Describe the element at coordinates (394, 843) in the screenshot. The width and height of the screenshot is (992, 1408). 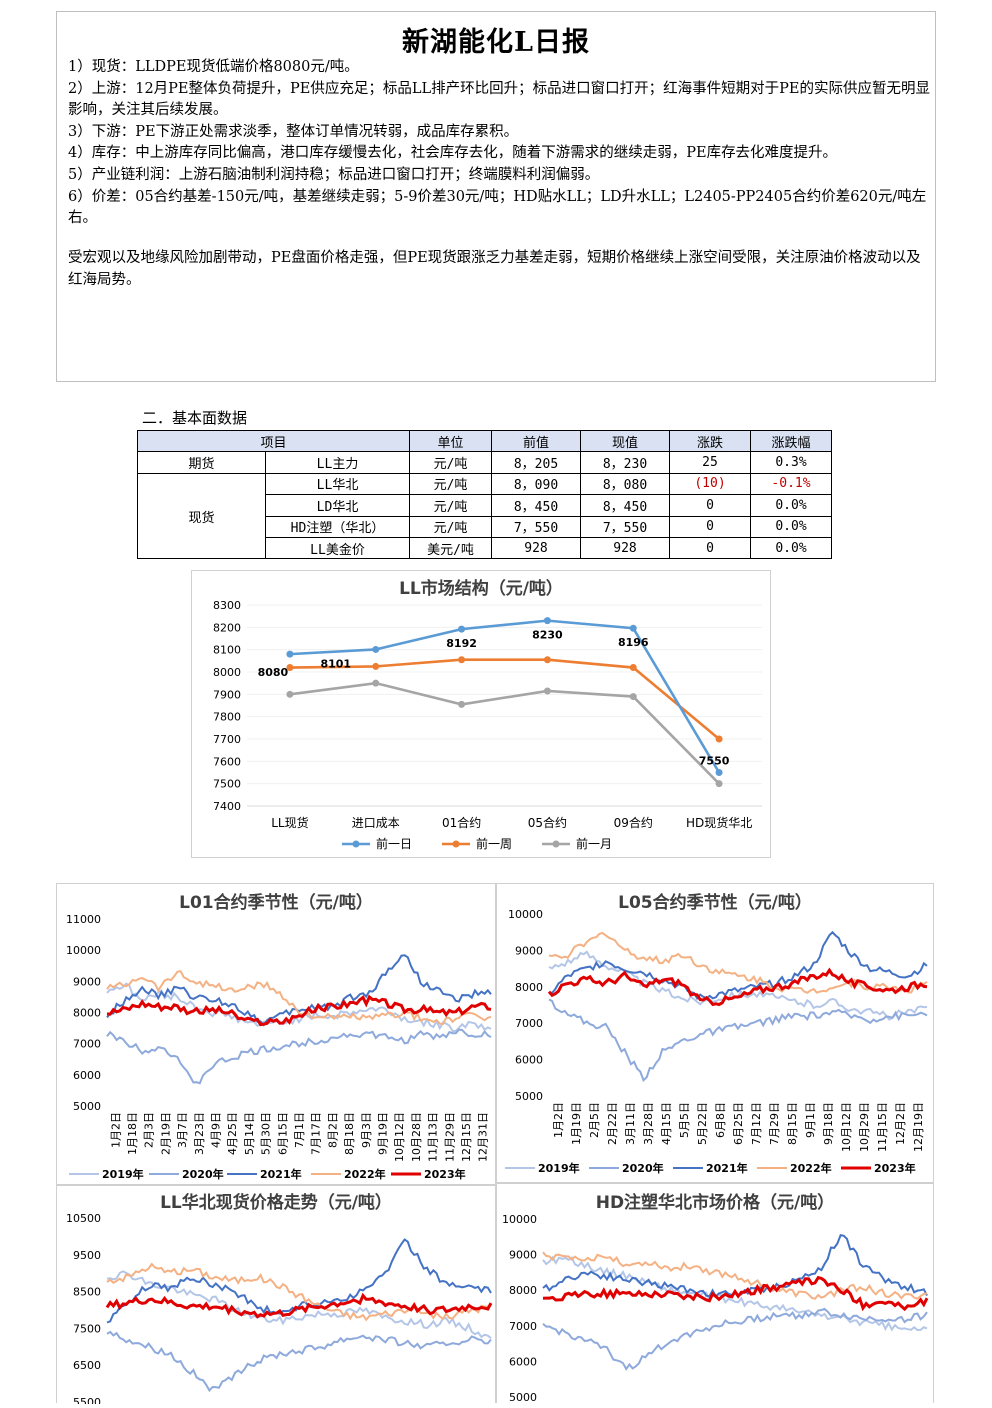
I see `legend-label: 前一日` at that location.